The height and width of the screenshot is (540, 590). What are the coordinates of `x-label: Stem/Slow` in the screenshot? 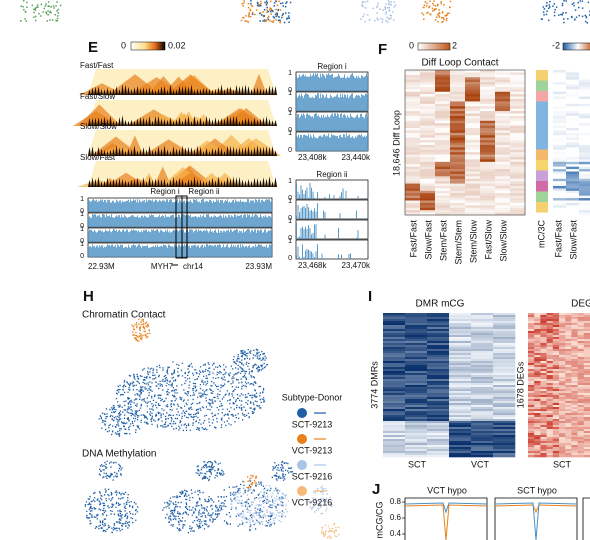 It's located at (473, 242).